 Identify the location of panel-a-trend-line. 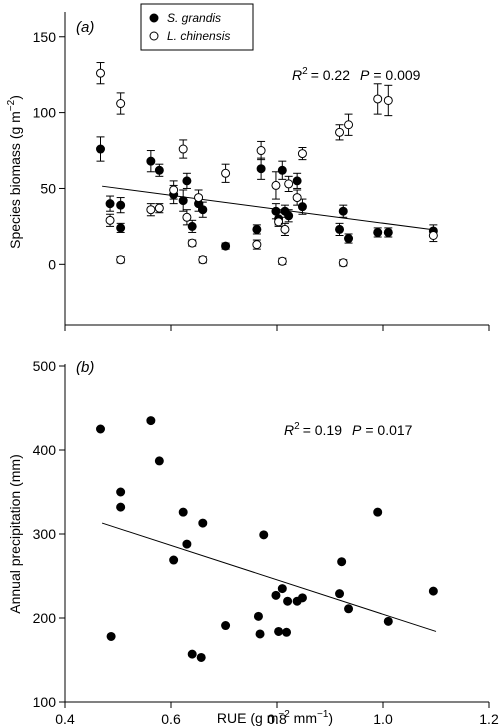
(269, 208).